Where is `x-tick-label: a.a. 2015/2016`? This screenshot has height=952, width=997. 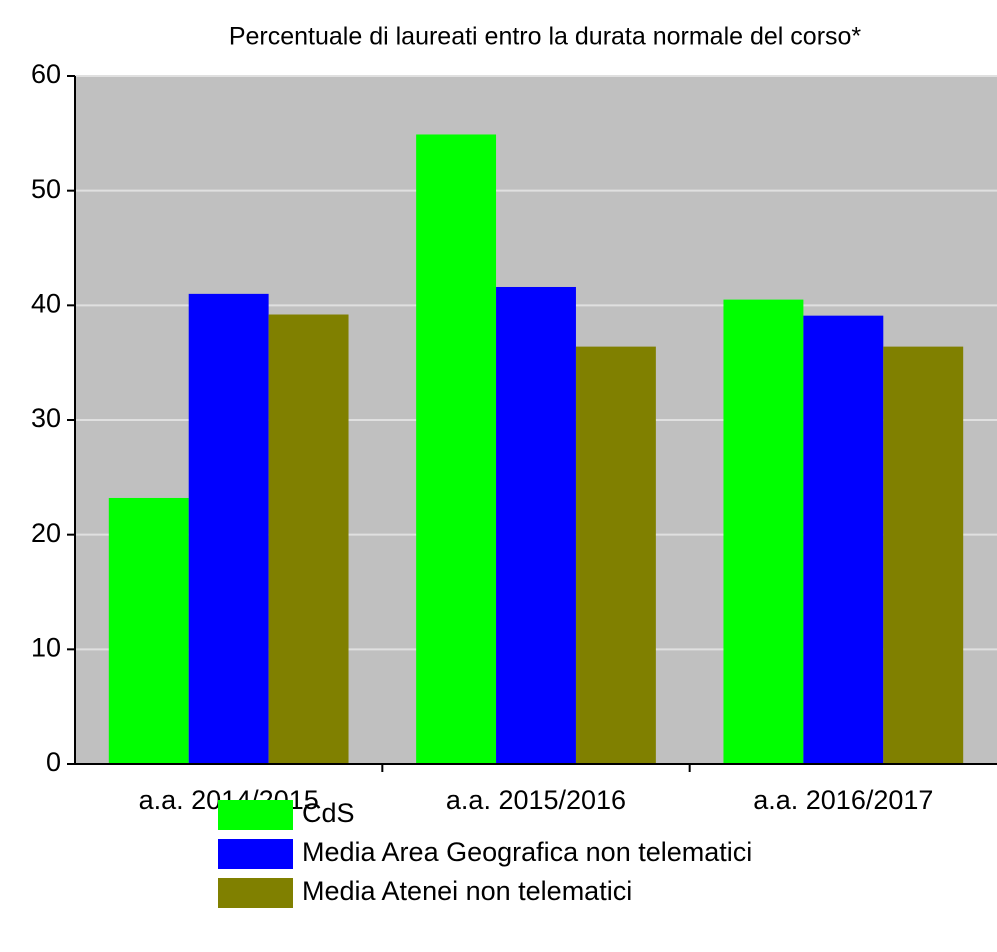 x-tick-label: a.a. 2015/2016 is located at coordinates (536, 800).